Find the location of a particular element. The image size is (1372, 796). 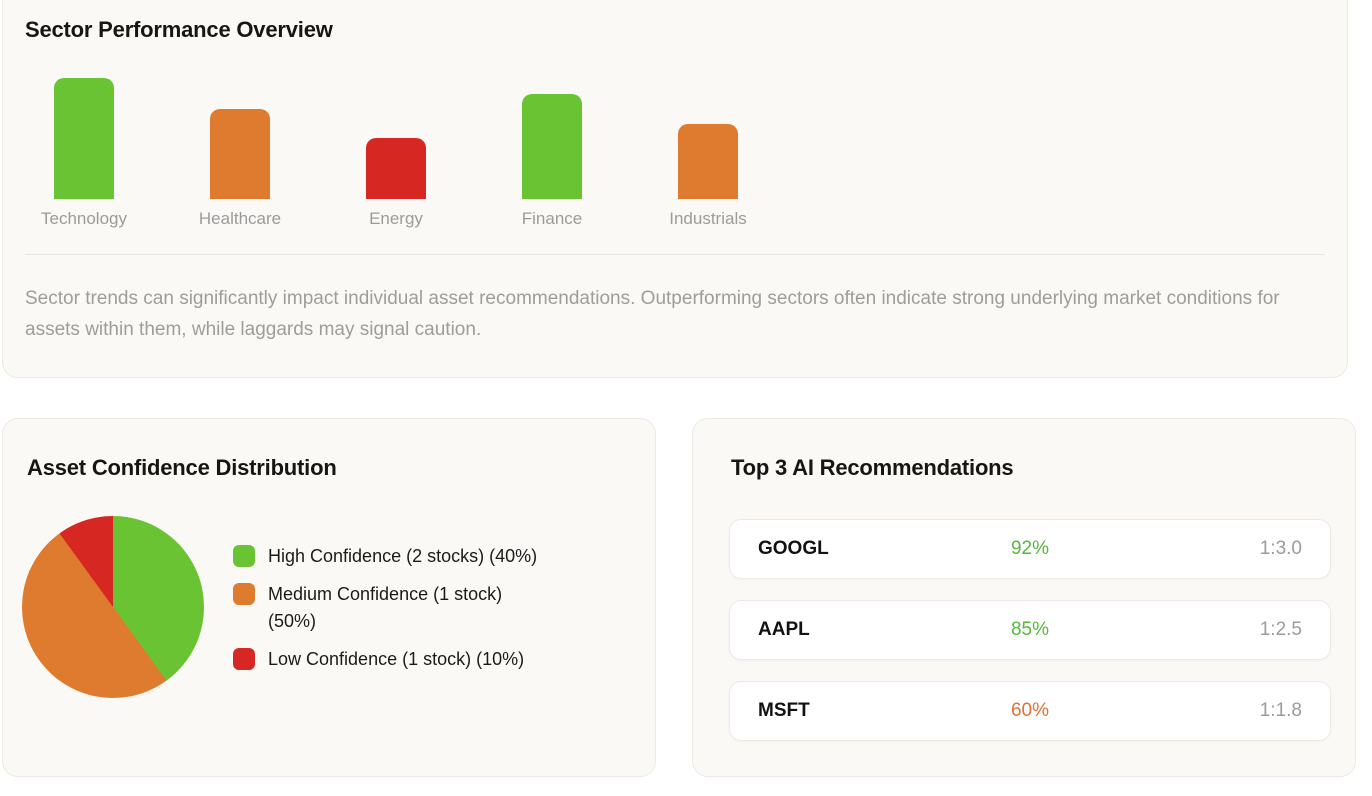

sector-bar-chart is located at coordinates (675, 138).